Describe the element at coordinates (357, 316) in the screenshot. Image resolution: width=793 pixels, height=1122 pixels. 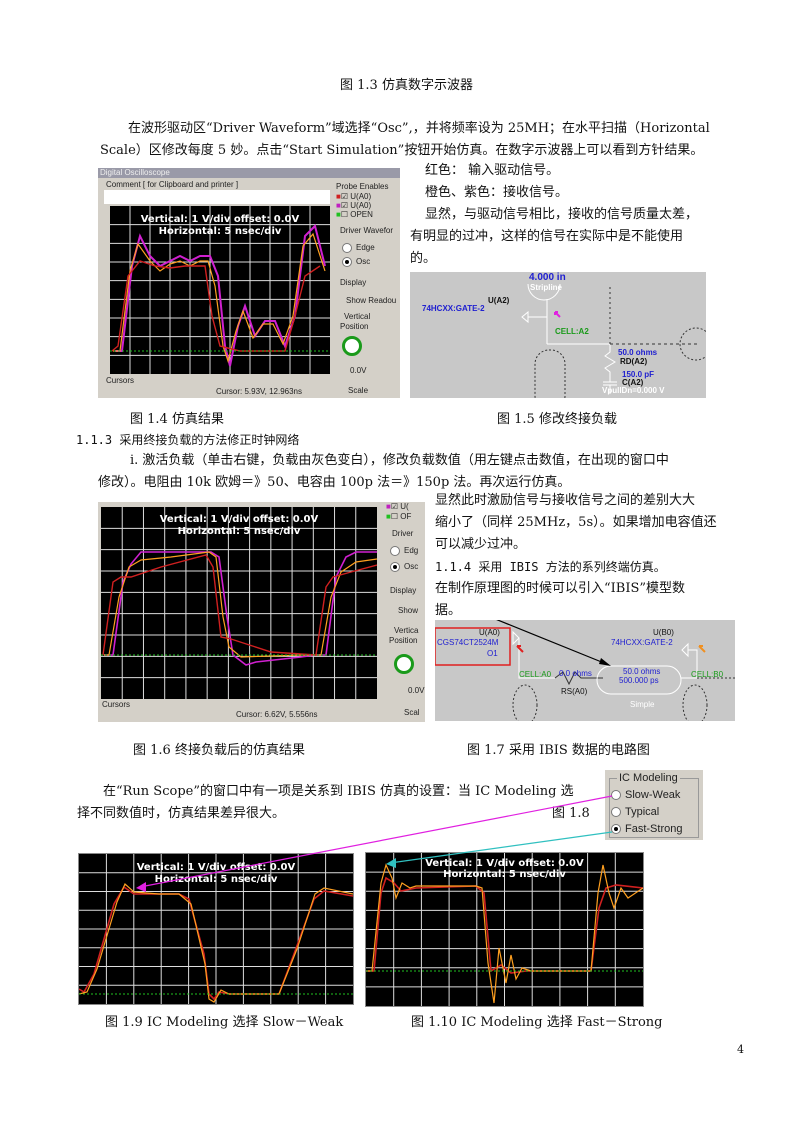
I see `vertical-label: Vertical` at that location.